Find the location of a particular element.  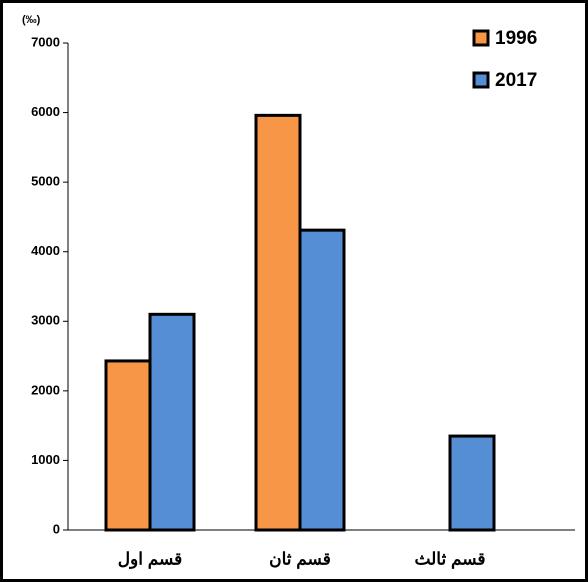

legend-label: 1996 is located at coordinates (516, 38).